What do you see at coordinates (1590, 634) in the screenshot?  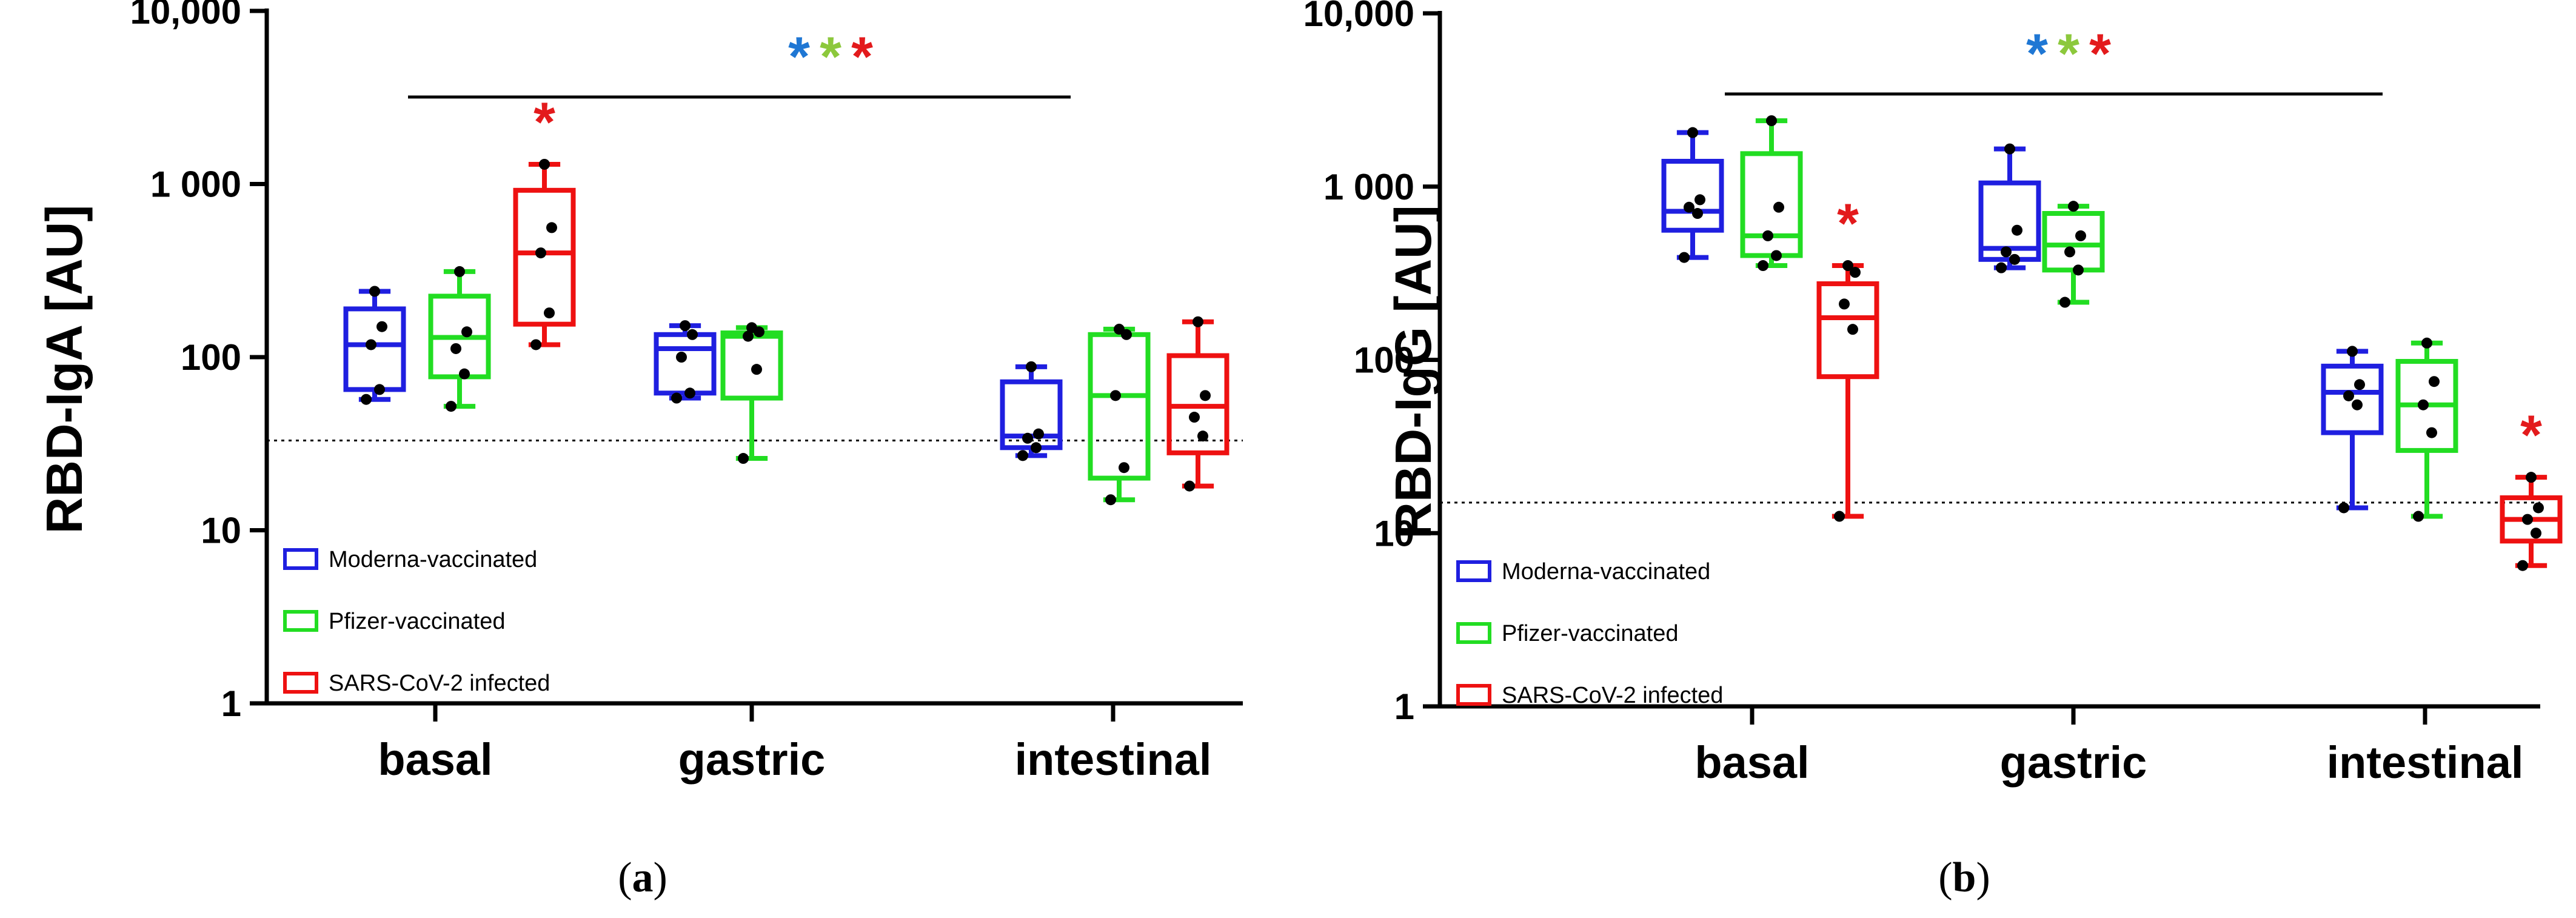 I see `legend-label: Pfizer-vaccinated` at bounding box center [1590, 634].